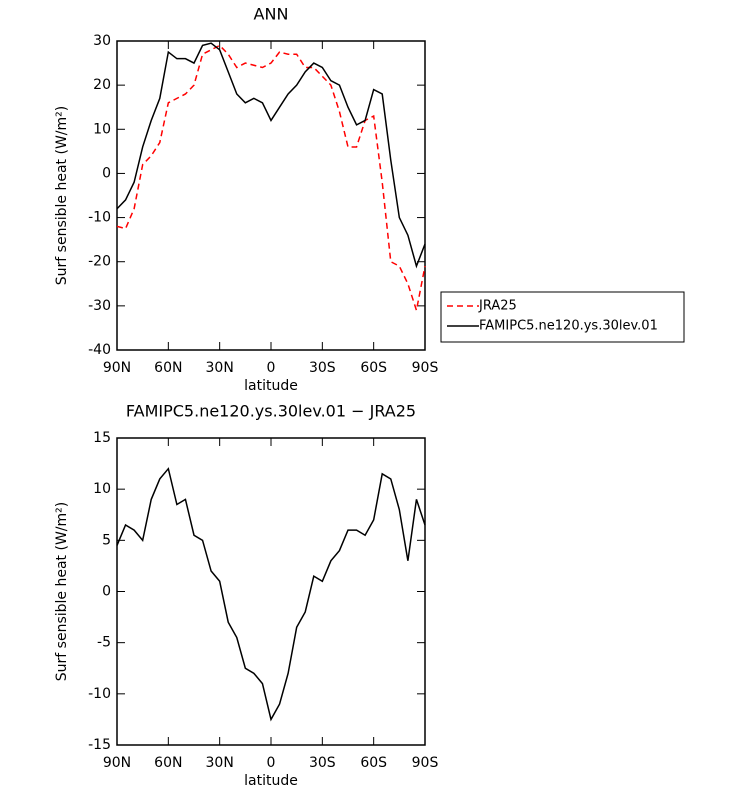  Describe the element at coordinates (271, 411) in the screenshot. I see `chart-title: FAMIPC5.ne120.ys.30lev.01 − JRA25` at that location.